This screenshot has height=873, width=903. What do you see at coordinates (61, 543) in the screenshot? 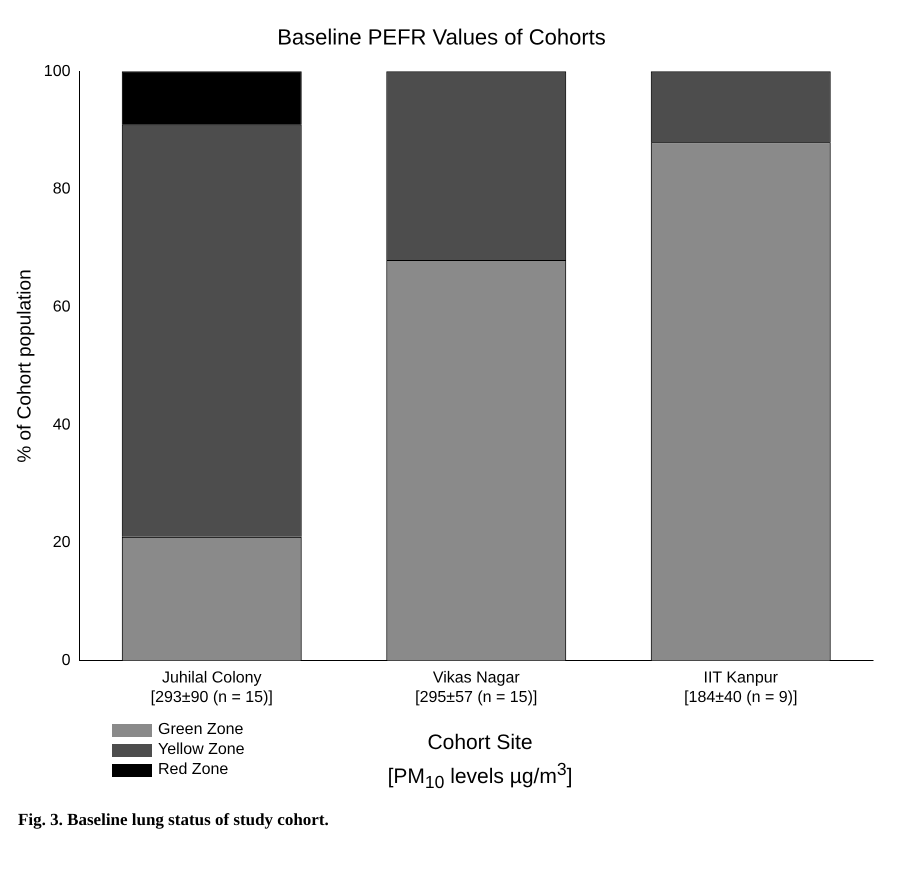
I see `y-tick-label: 20` at bounding box center [61, 543].